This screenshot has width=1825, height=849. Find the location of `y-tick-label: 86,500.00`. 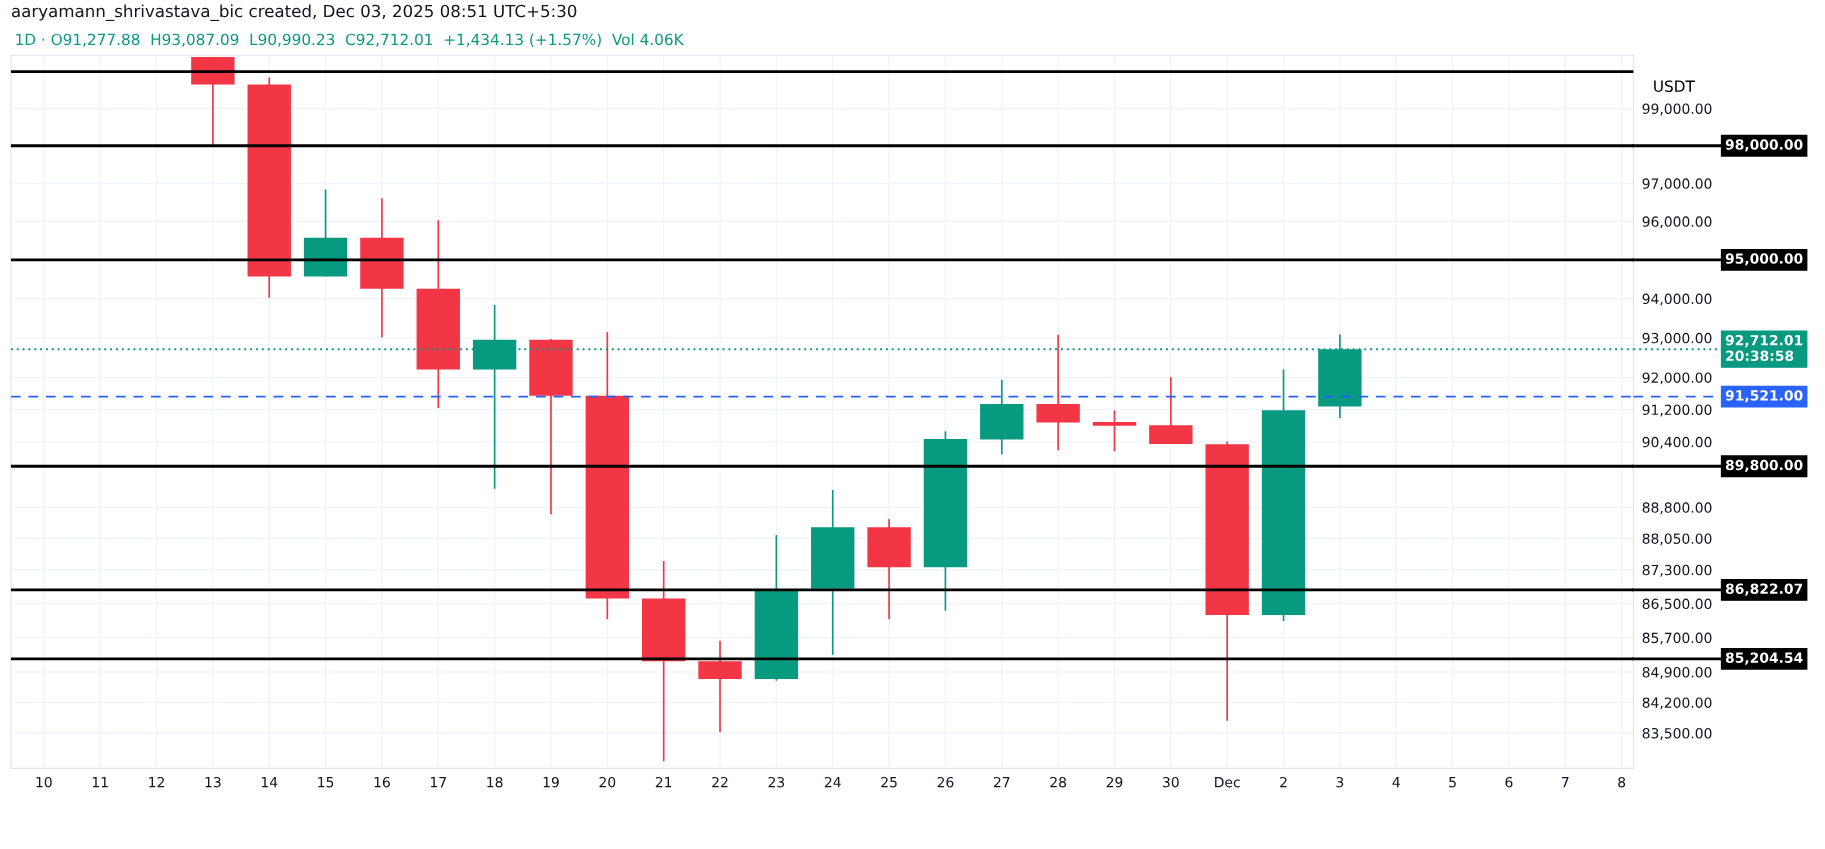

y-tick-label: 86,500.00 is located at coordinates (1677, 604).